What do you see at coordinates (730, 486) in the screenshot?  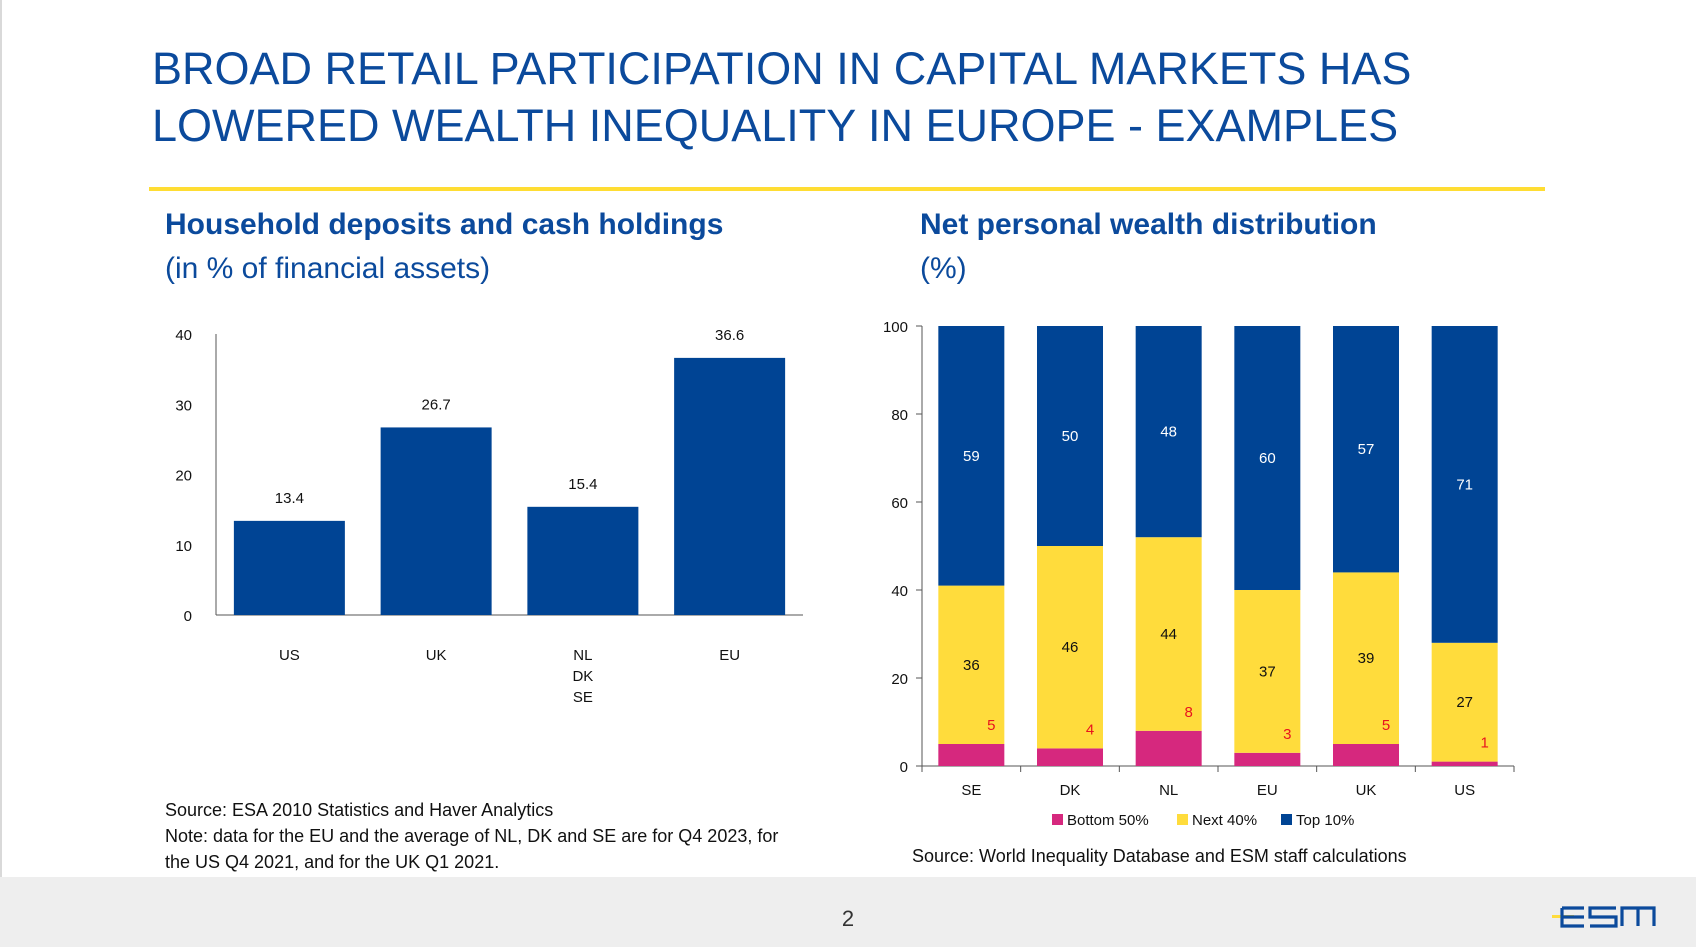 I see `bar-eu` at bounding box center [730, 486].